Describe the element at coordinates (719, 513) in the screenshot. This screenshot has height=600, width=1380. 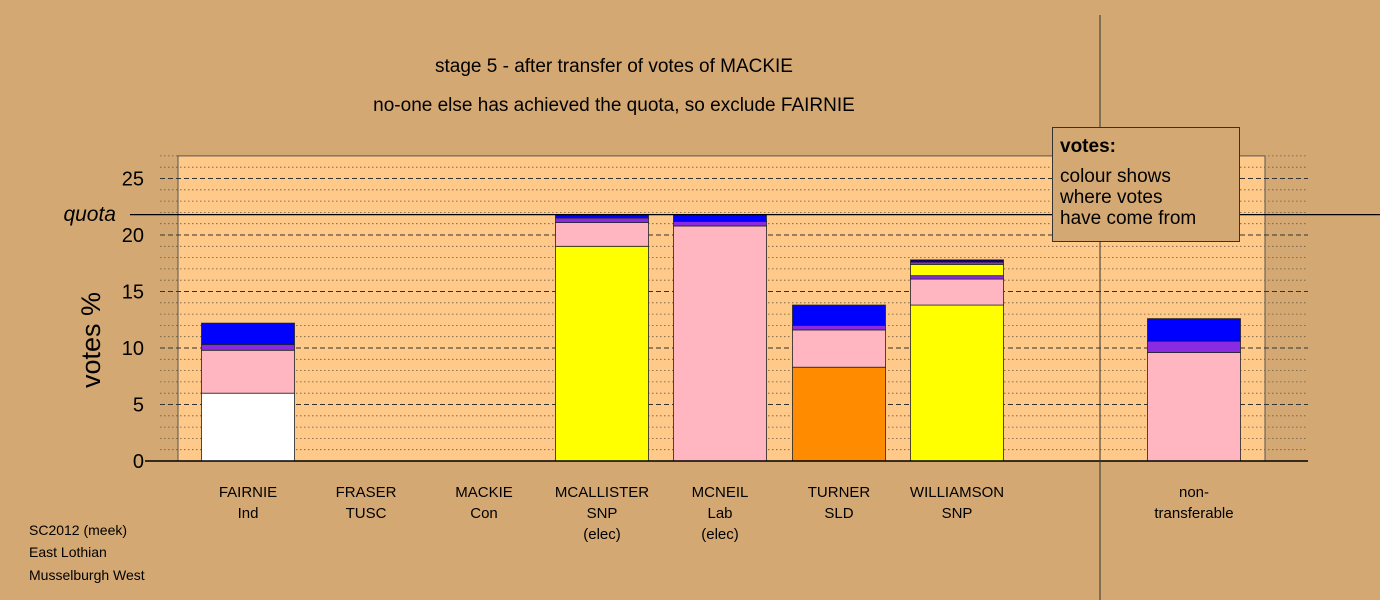
I see `category-sublabel: Lab` at that location.